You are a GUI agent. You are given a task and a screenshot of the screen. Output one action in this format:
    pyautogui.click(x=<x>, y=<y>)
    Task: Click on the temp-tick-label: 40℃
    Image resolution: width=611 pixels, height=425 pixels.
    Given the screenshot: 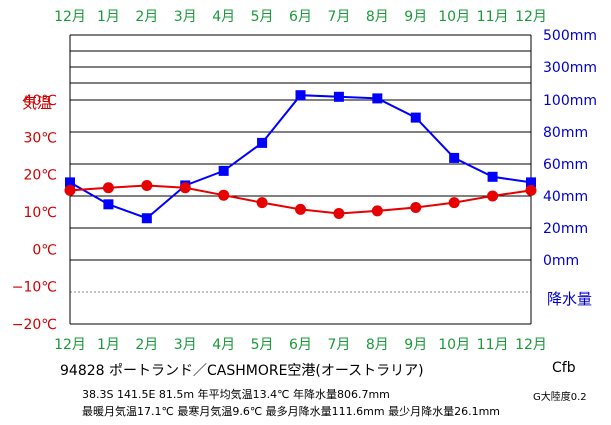 What is the action you would take?
    pyautogui.click(x=40, y=101)
    